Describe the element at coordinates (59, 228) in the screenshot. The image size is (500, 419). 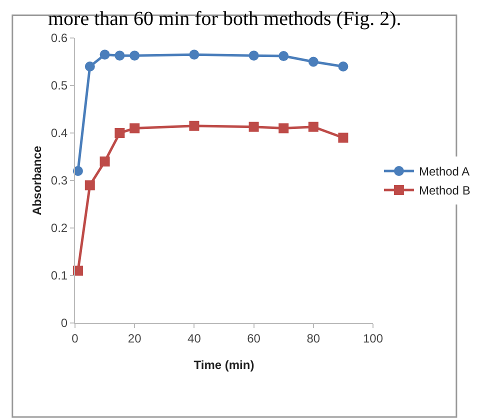
I see `y-tick-label: 0.2` at that location.